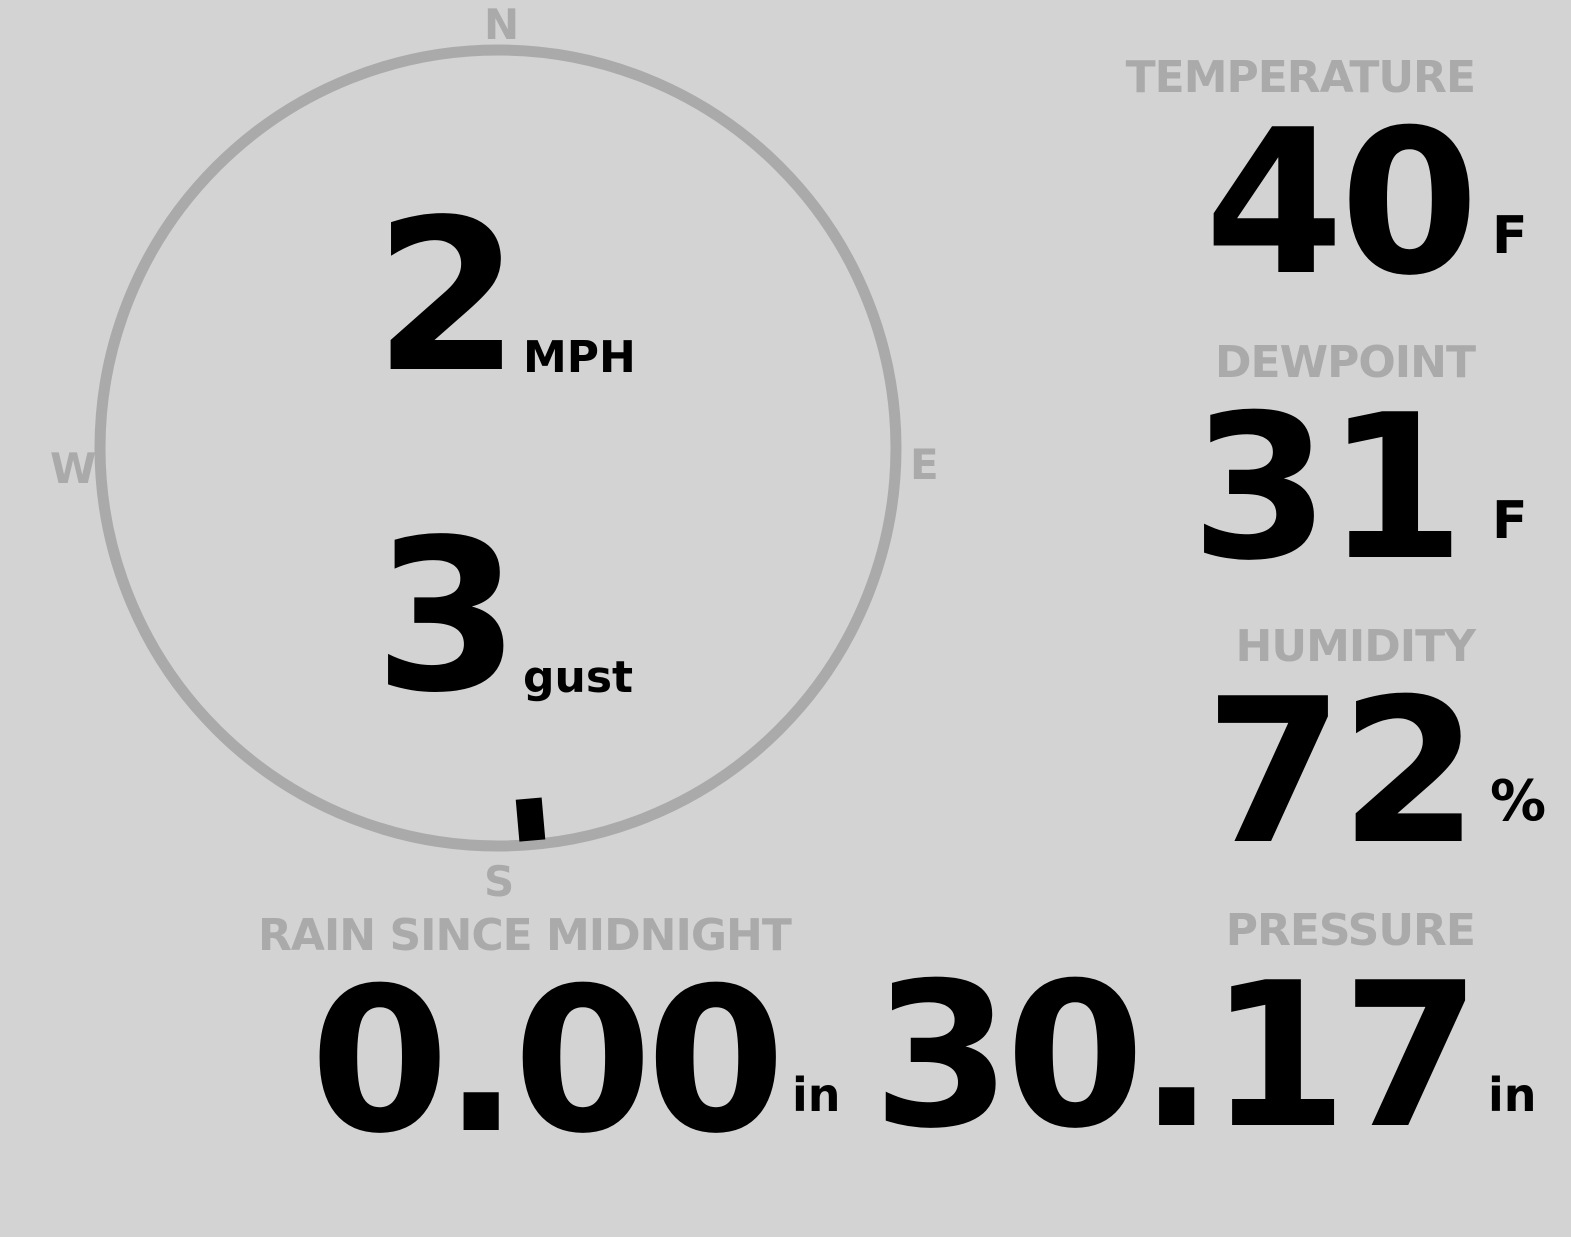  I want to click on compass-n: N, so click(502, 24).